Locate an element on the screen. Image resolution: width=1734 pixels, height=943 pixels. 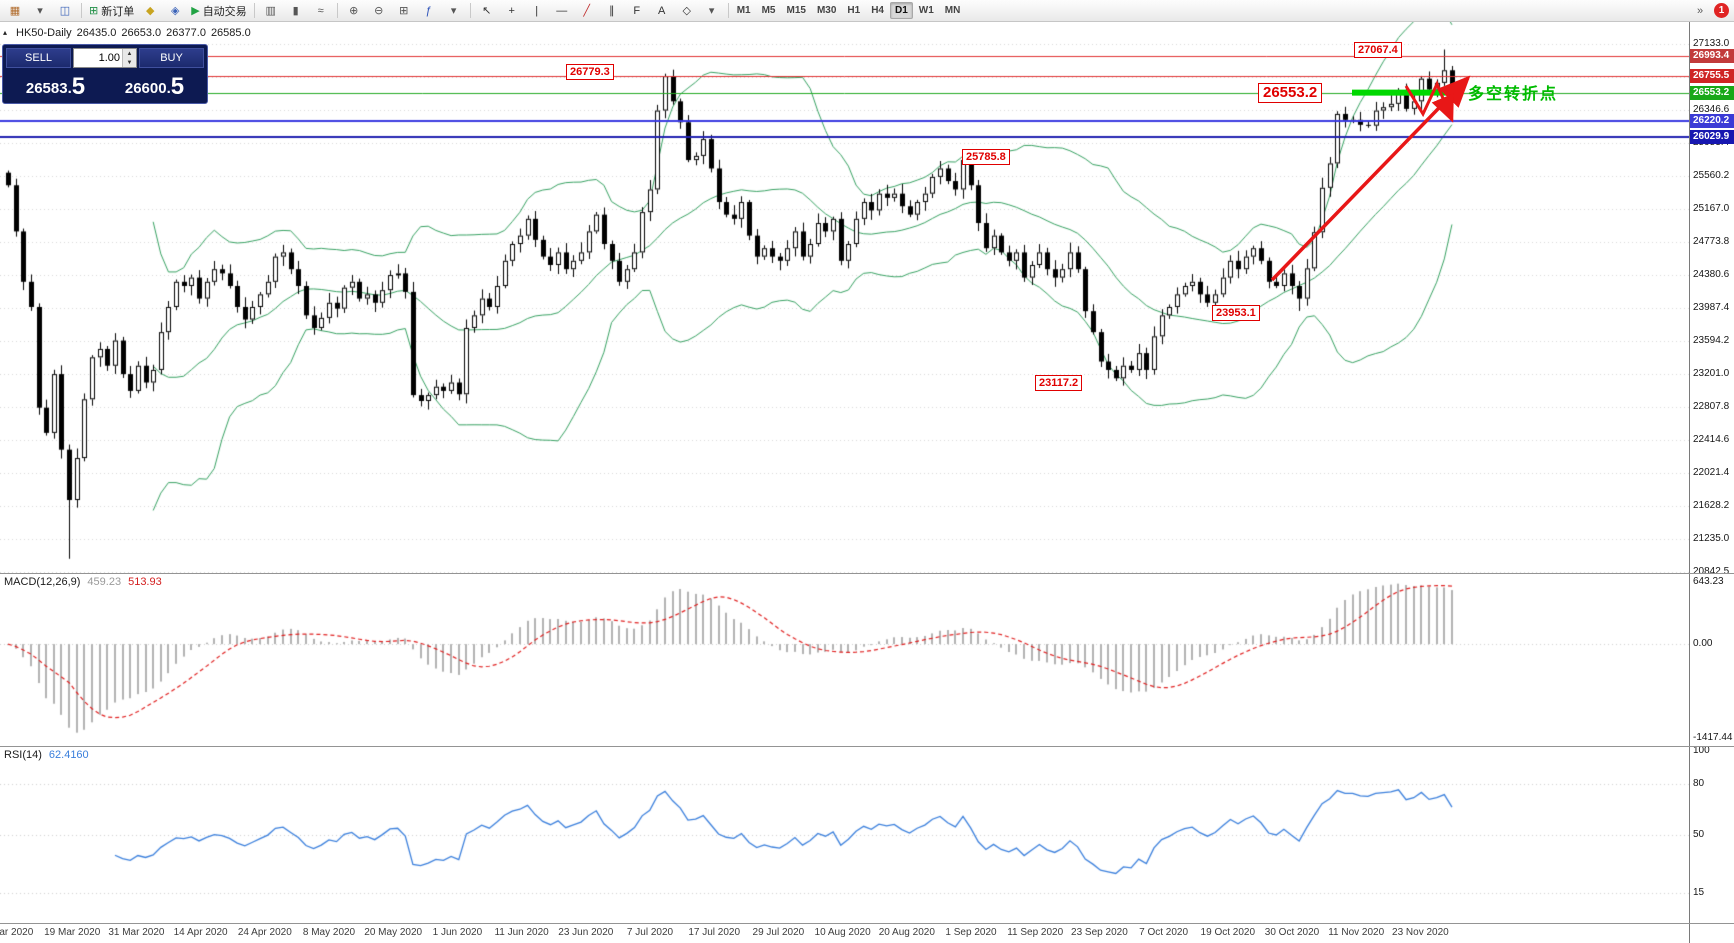
price-level-tag: 26993.4 is located at coordinates (1712, 56).